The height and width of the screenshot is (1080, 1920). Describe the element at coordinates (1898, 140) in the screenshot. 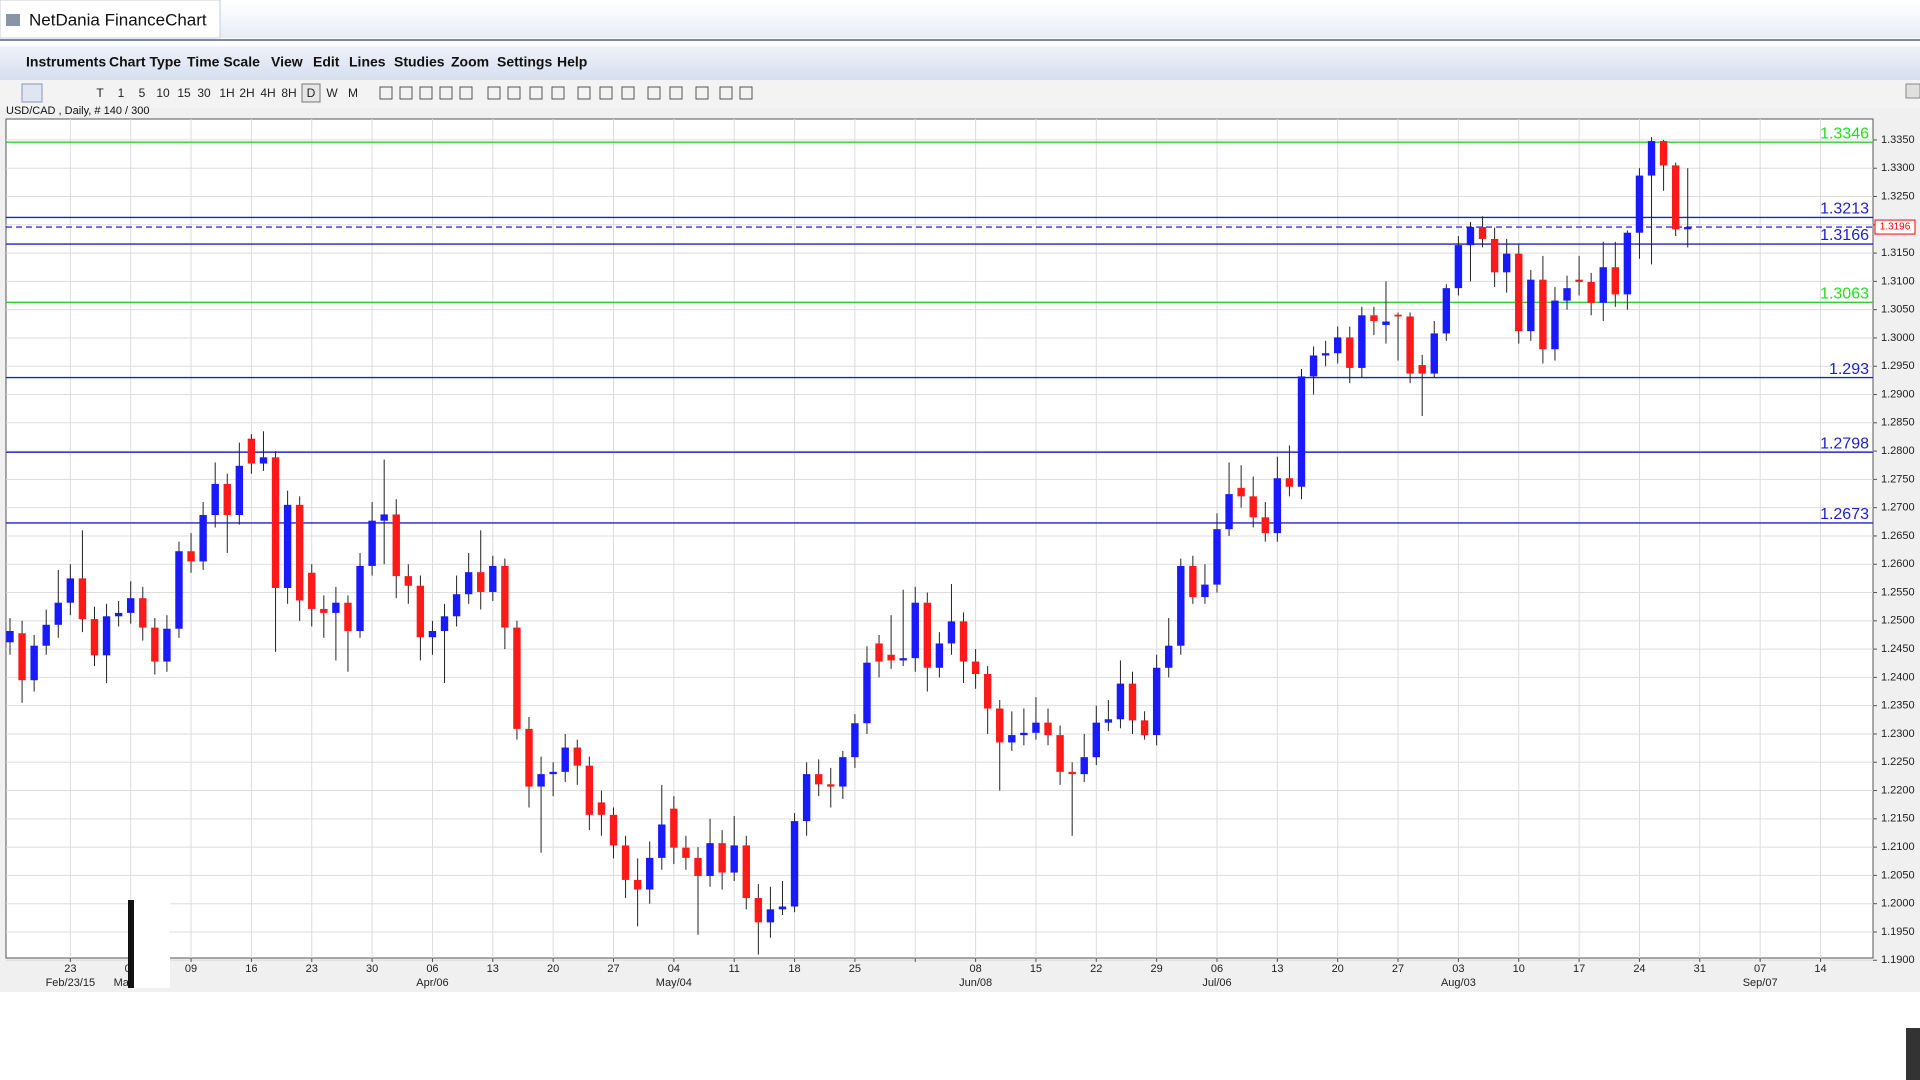

I see `y-tick-label: 1.3350` at that location.